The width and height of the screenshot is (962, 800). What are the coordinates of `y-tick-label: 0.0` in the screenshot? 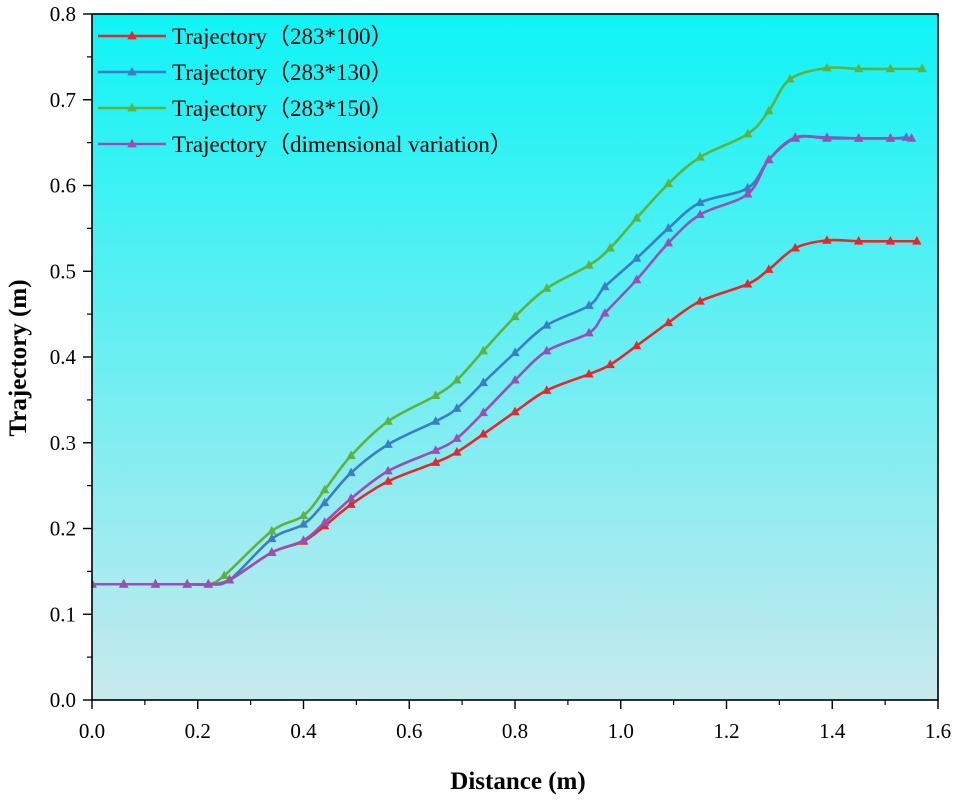 It's located at (63, 700).